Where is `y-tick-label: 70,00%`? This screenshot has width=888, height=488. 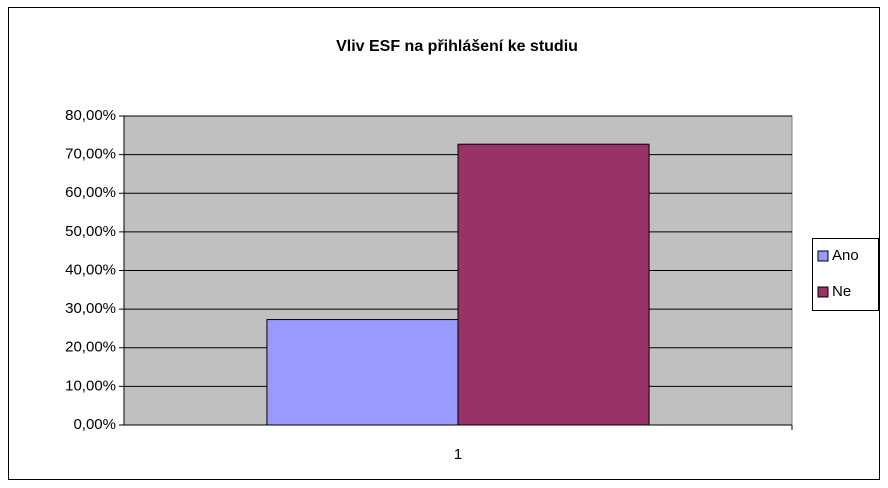
y-tick-label: 70,00% is located at coordinates (90, 154).